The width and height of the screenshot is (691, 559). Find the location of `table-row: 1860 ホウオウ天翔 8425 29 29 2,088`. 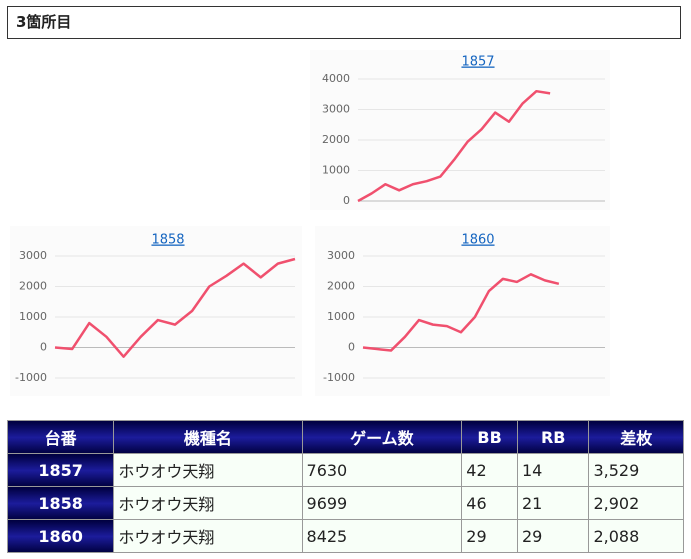

table-row: 1860 ホウオウ天翔 8425 29 29 2,088 is located at coordinates (345, 536).